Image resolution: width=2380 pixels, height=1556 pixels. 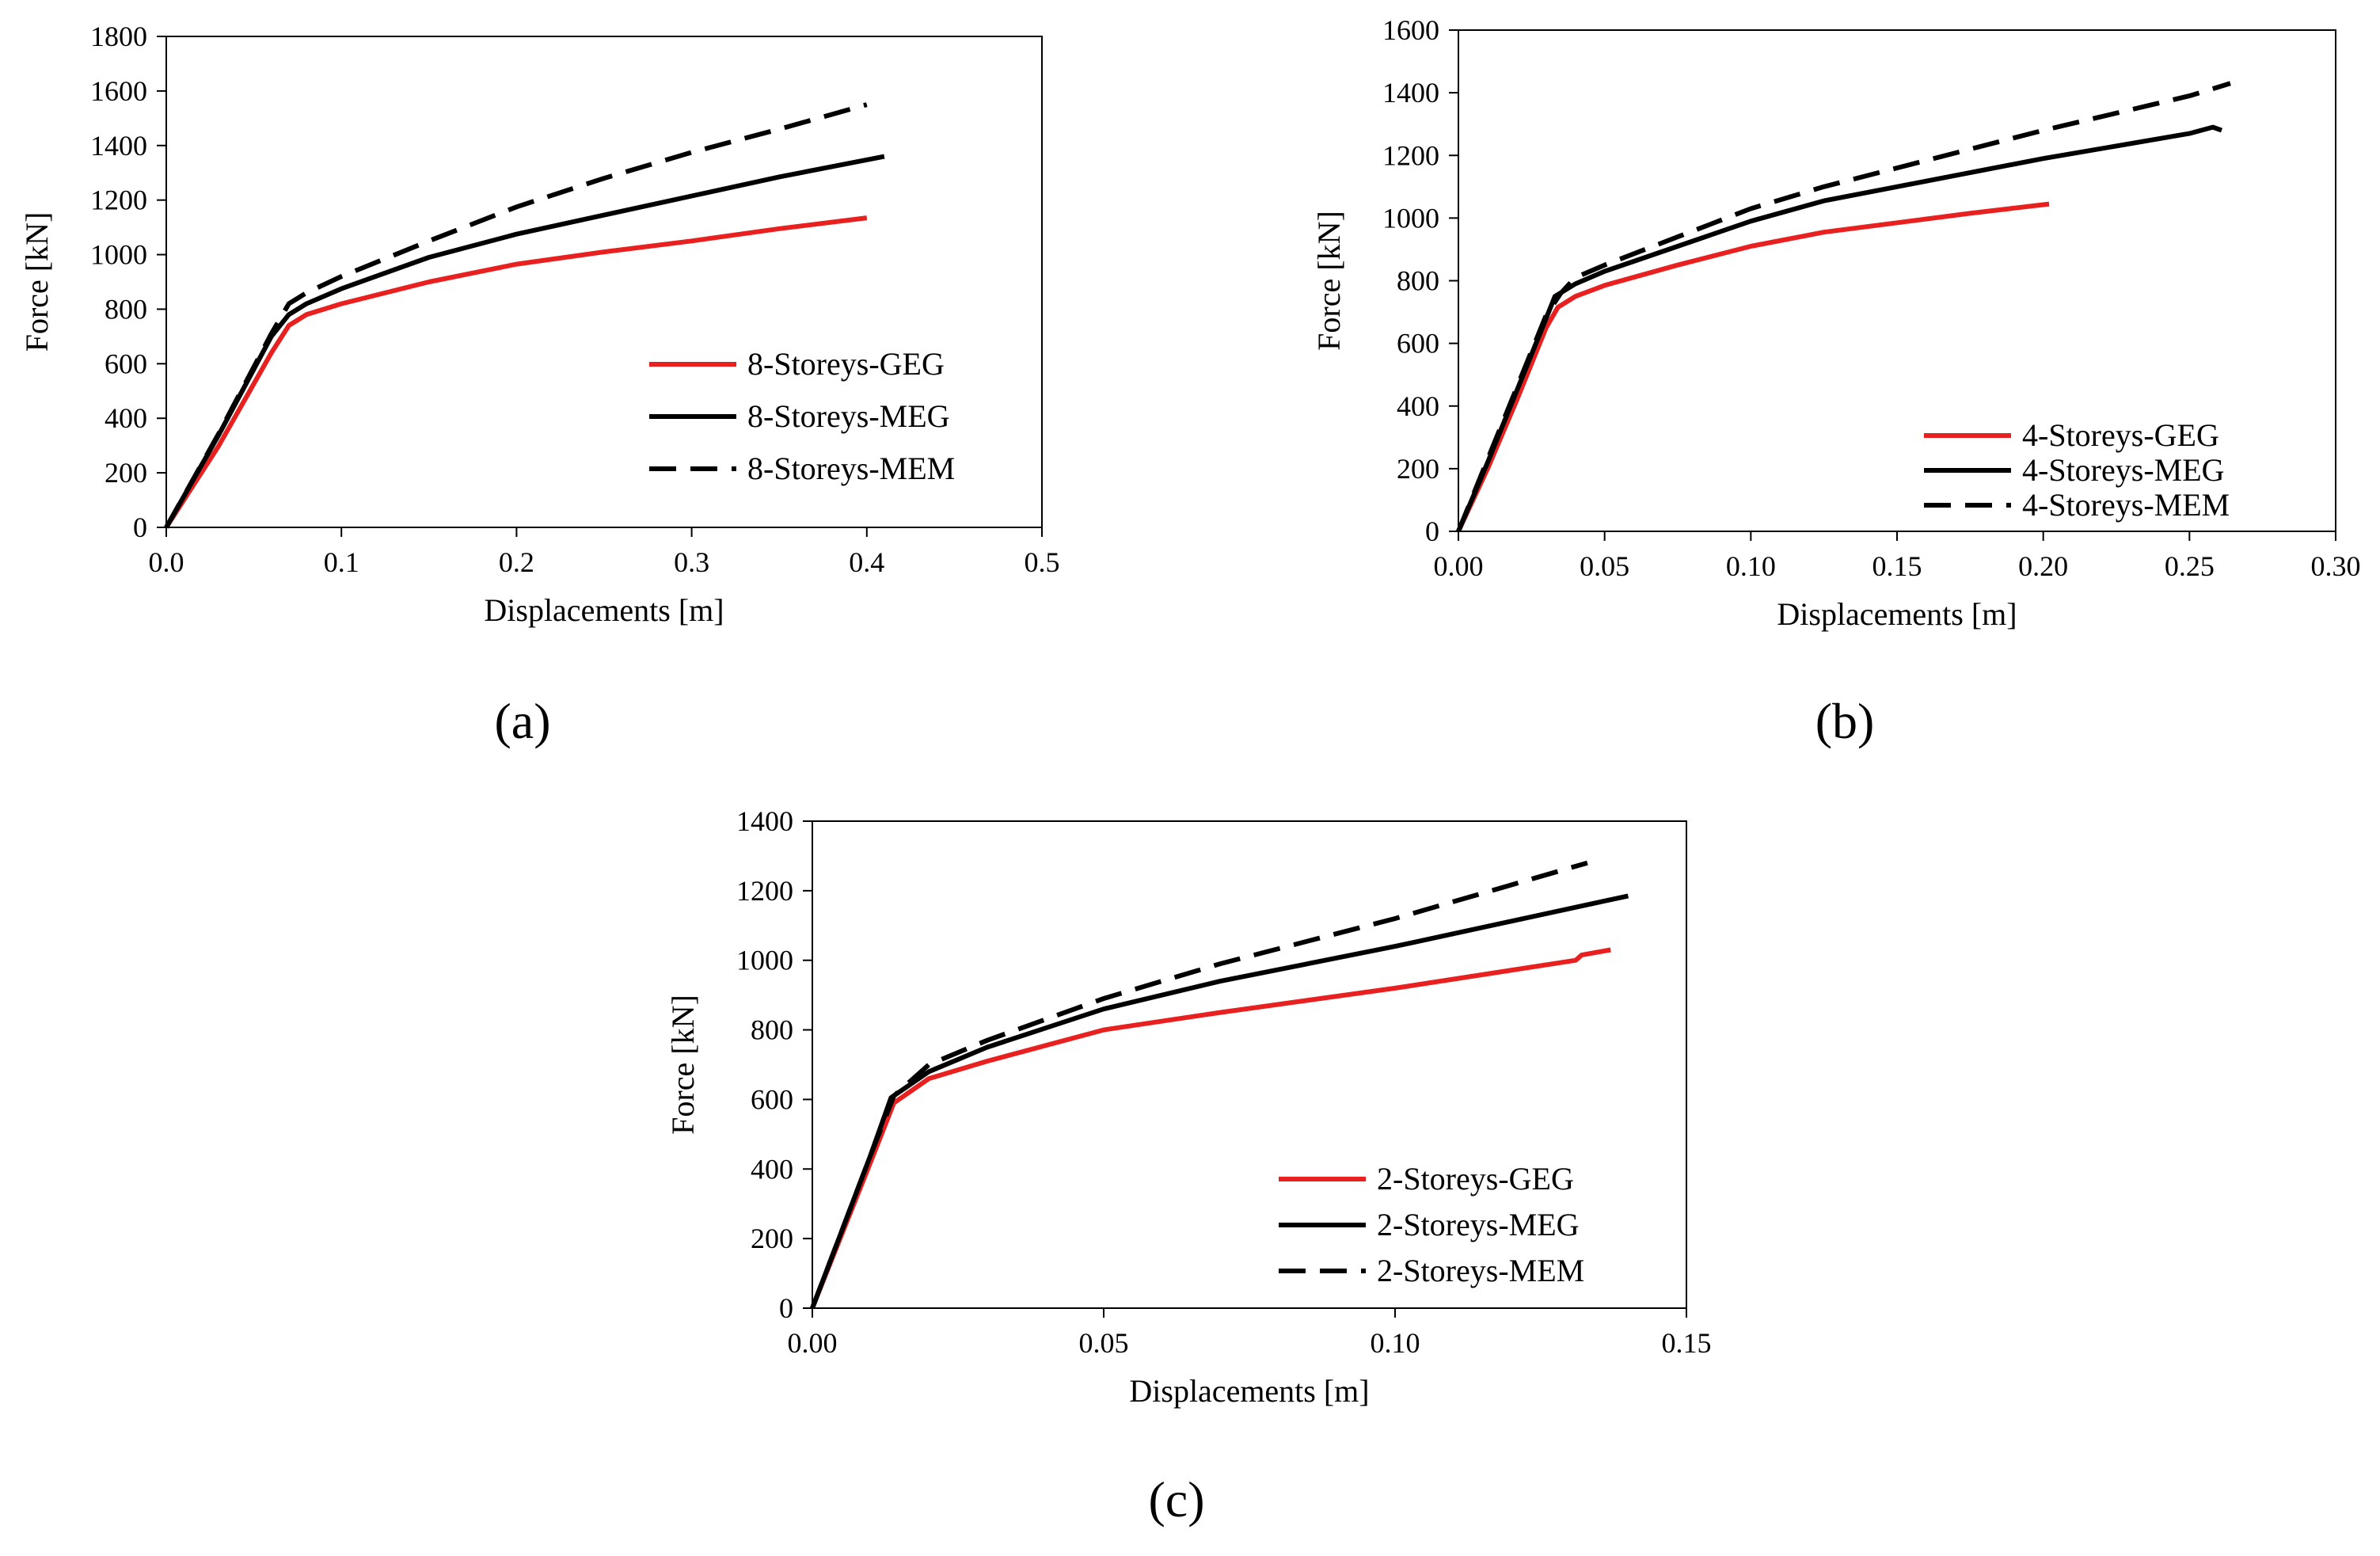 What do you see at coordinates (341, 562) in the screenshot?
I see `x-tick-label: 0.1` at bounding box center [341, 562].